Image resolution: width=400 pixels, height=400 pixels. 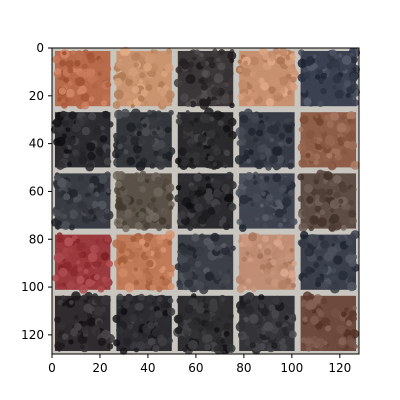 I want to click on y-tick-label: 20, so click(x=36, y=96).